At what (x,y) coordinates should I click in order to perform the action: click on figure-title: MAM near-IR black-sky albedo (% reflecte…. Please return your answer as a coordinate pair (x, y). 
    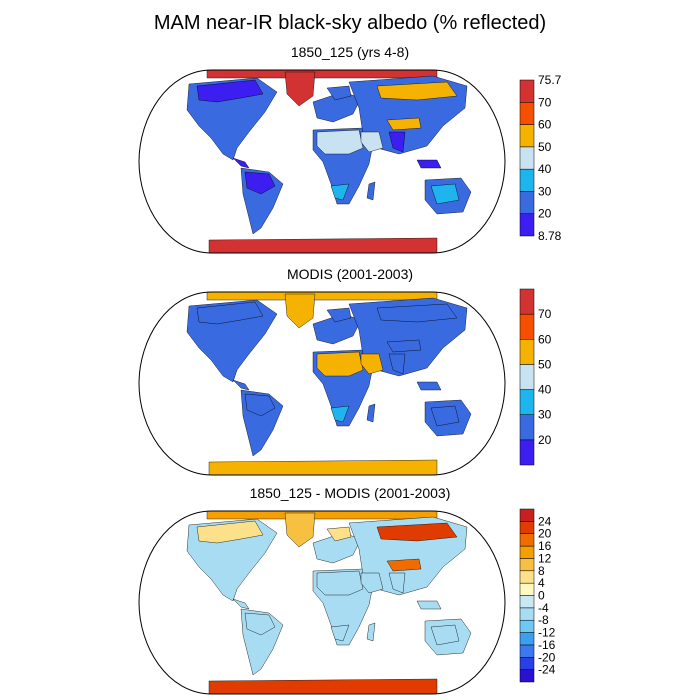
    Looking at the image, I should click on (350, 23).